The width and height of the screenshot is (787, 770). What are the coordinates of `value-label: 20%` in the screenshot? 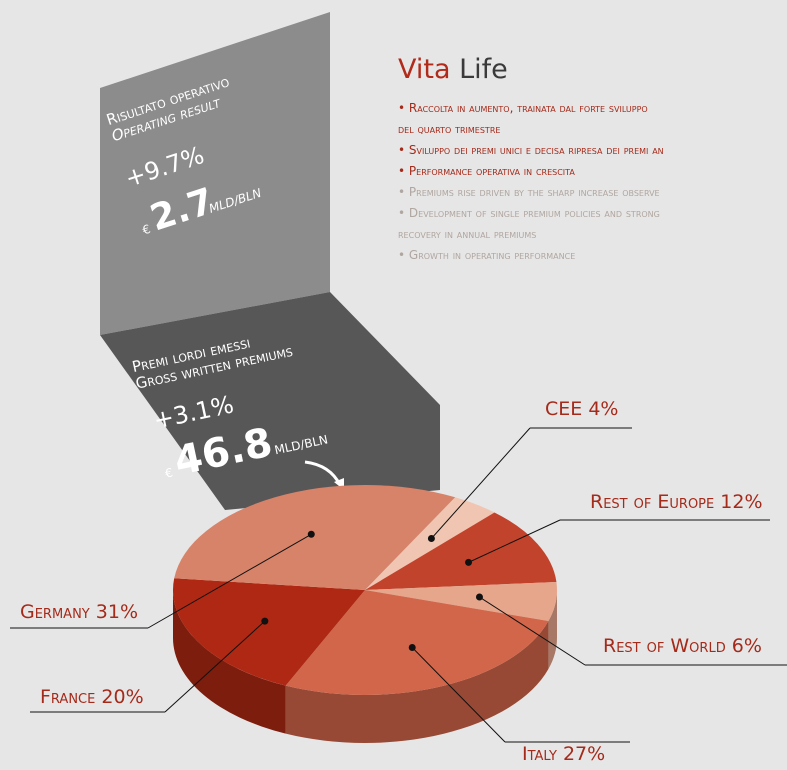 It's located at (122, 697).